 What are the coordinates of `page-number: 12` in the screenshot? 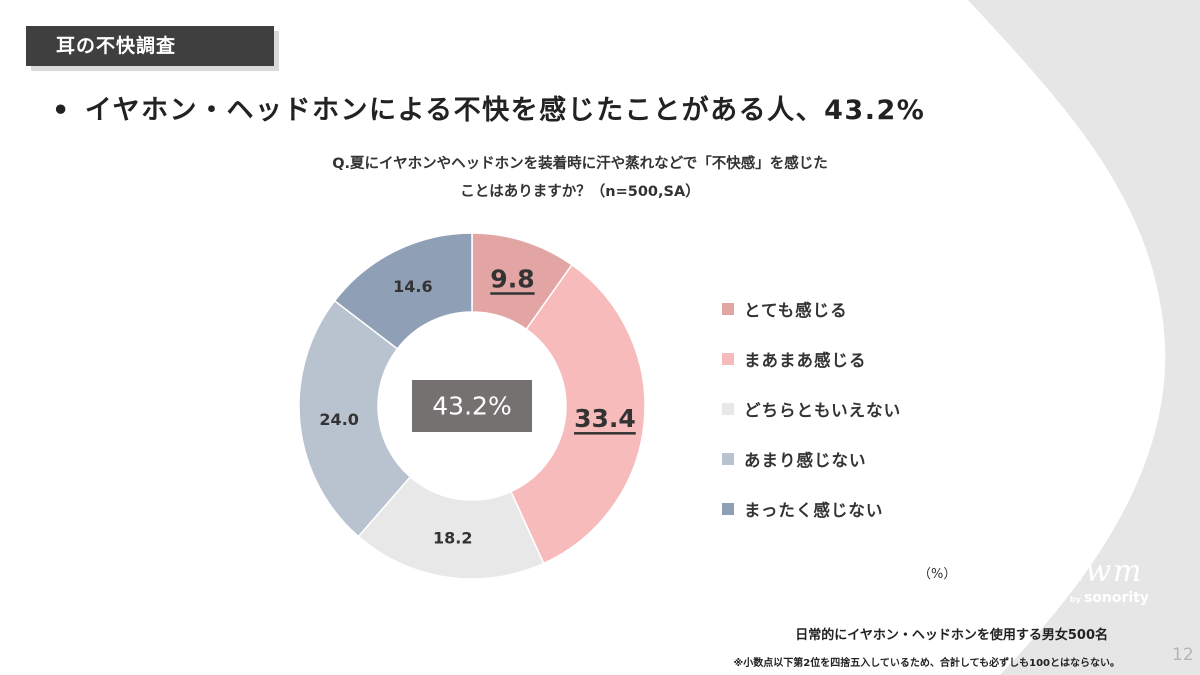 It's located at (1183, 655).